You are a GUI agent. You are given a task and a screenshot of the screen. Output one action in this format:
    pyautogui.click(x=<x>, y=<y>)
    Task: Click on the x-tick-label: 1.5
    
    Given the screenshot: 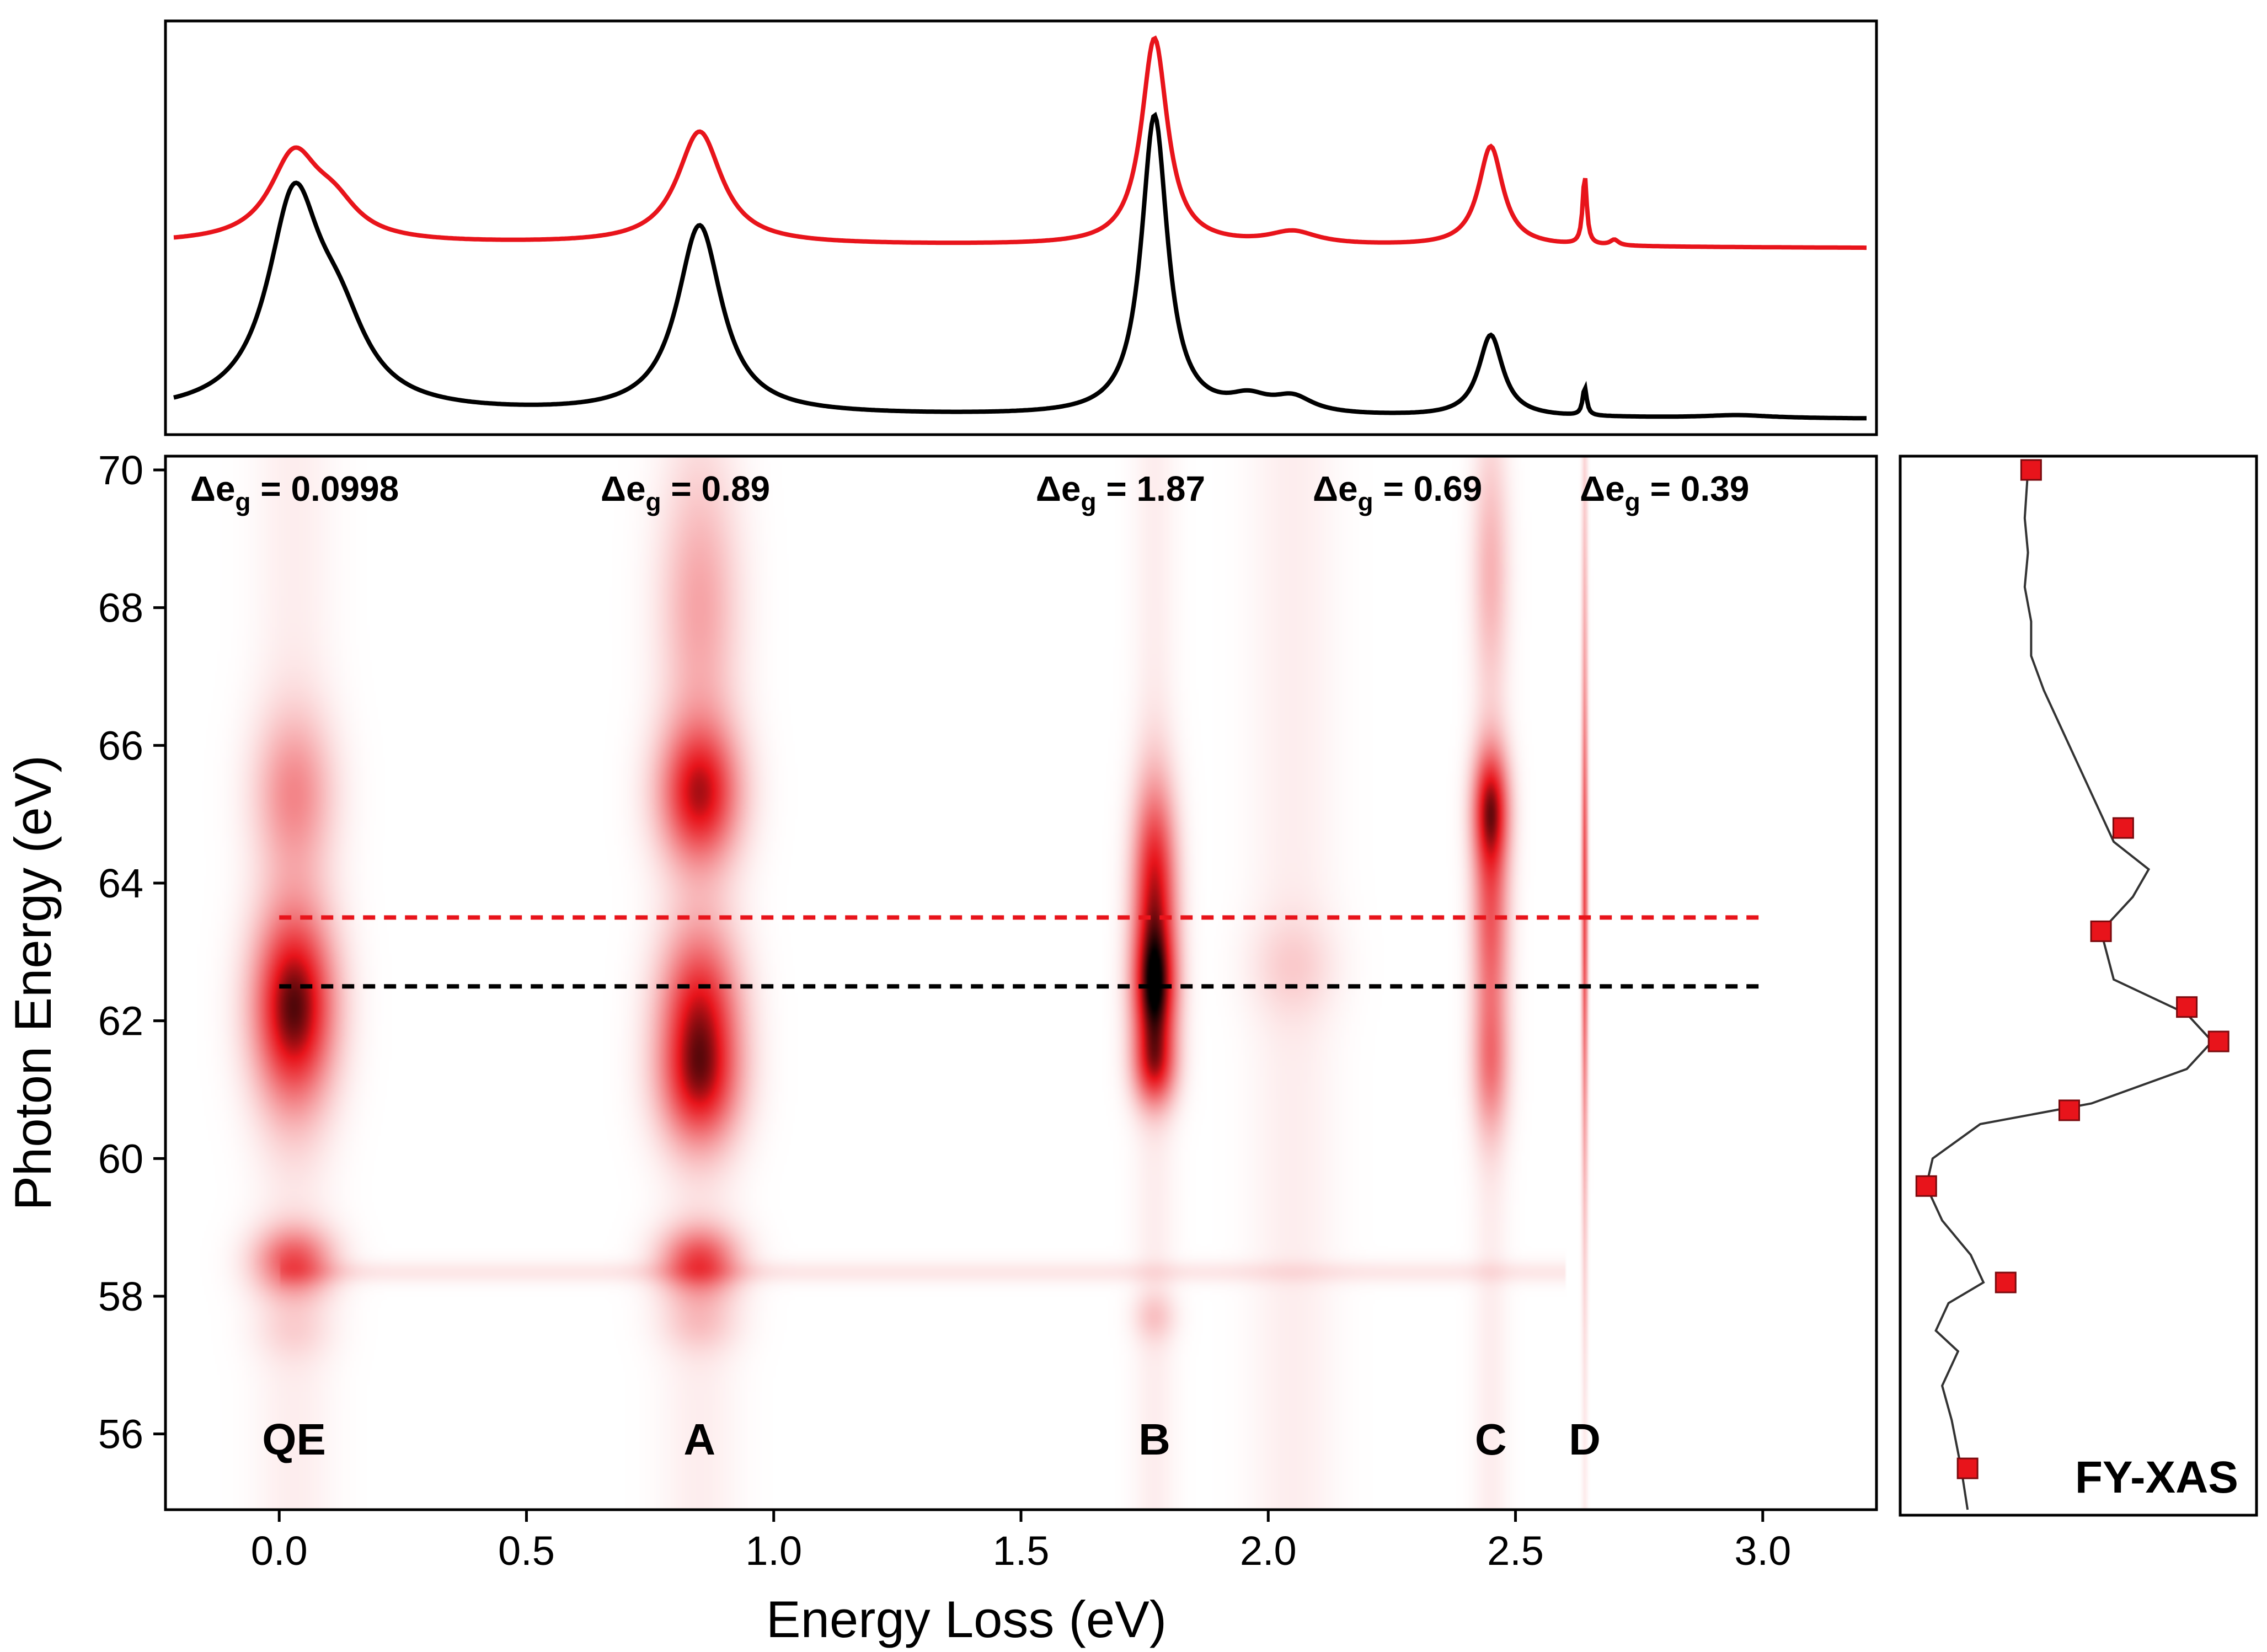 What is the action you would take?
    pyautogui.click(x=1022, y=1551)
    